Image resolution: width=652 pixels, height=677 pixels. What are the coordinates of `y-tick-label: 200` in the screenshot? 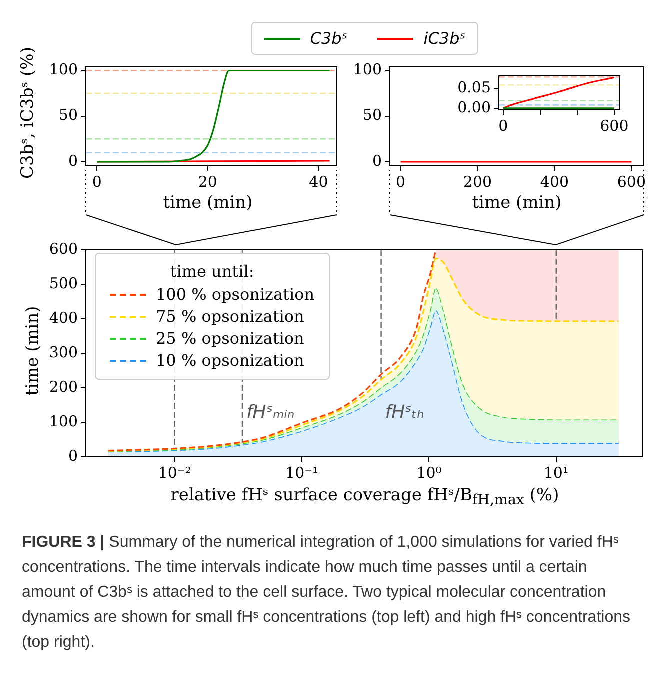 It's located at (63, 387).